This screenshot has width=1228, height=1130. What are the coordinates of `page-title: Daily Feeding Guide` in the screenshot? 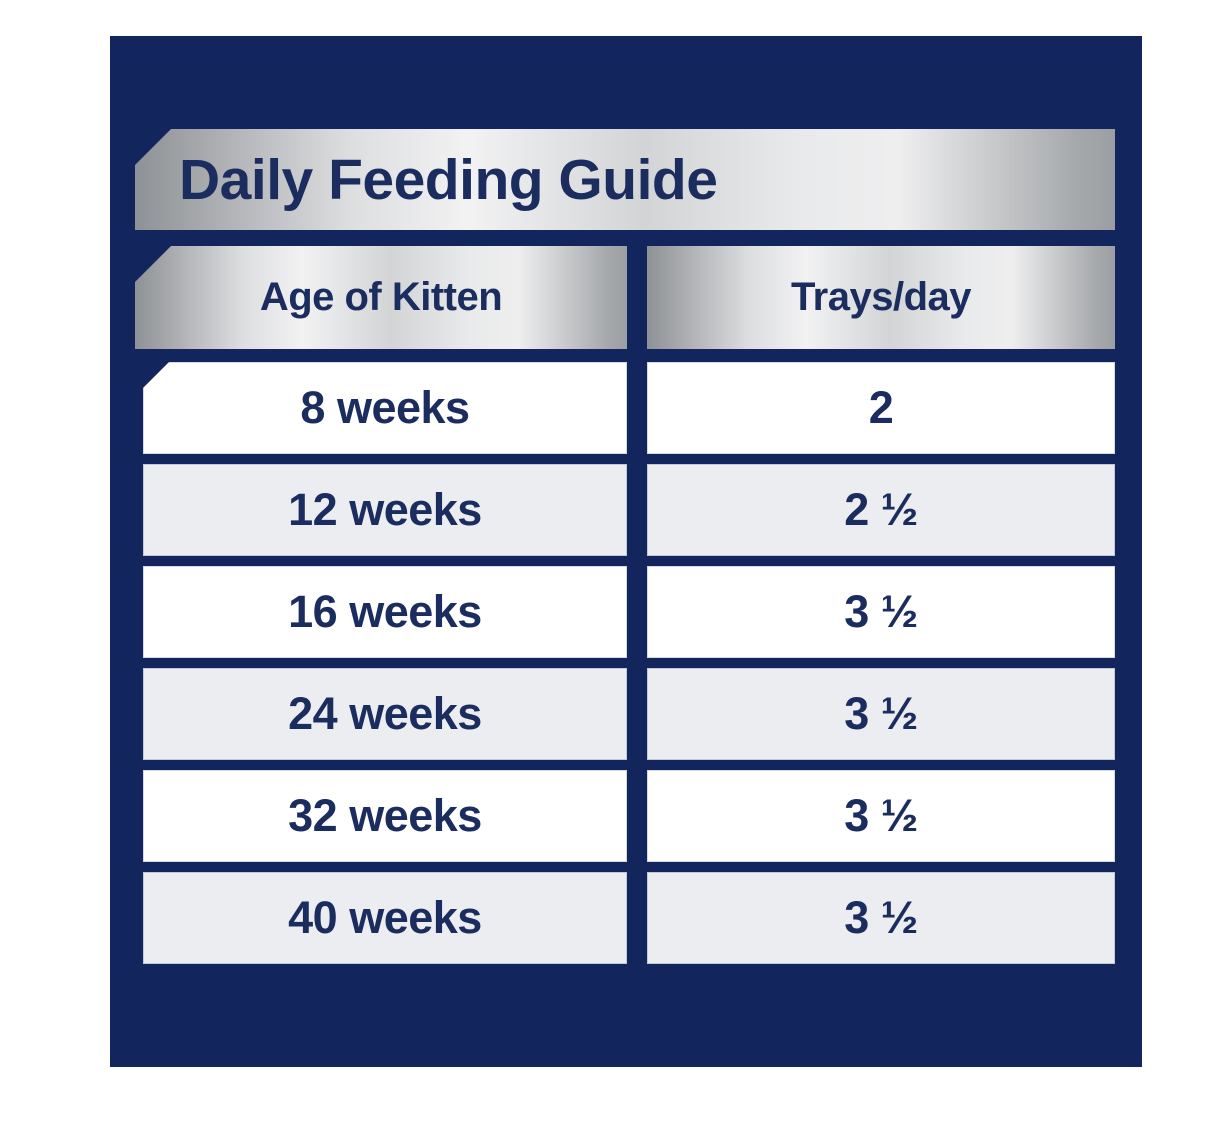 It's located at (448, 179).